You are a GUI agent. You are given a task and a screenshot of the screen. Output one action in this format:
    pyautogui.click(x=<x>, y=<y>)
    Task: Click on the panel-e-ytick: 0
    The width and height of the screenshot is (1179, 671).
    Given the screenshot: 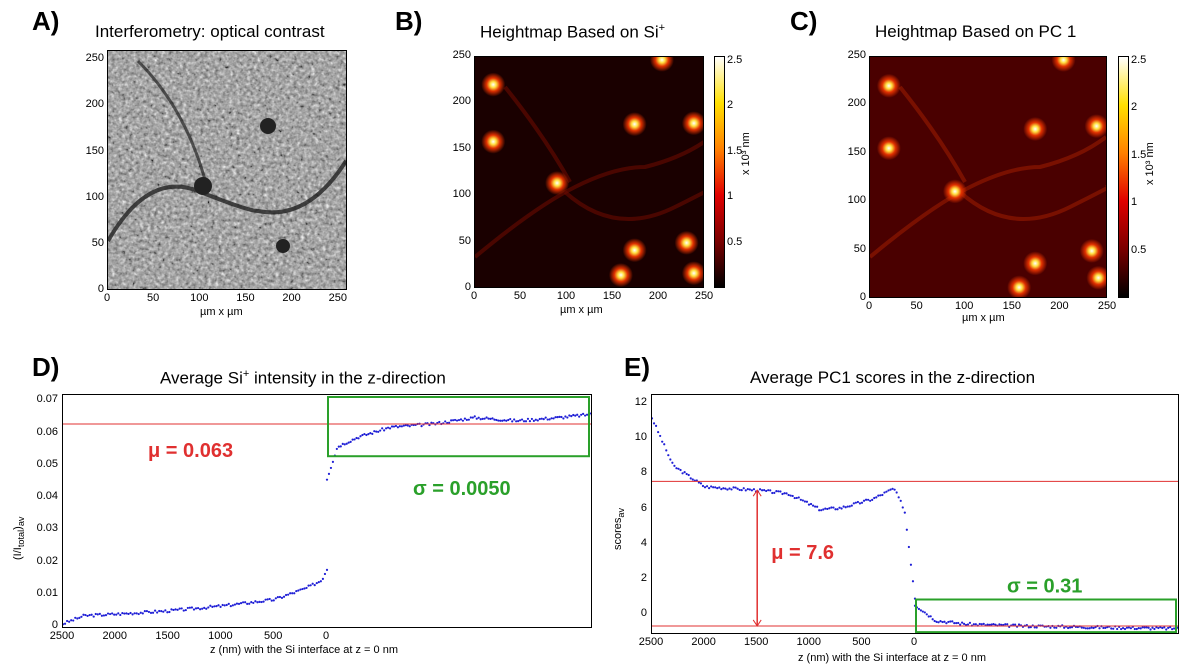 What is the action you would take?
    pyautogui.click(x=643, y=613)
    